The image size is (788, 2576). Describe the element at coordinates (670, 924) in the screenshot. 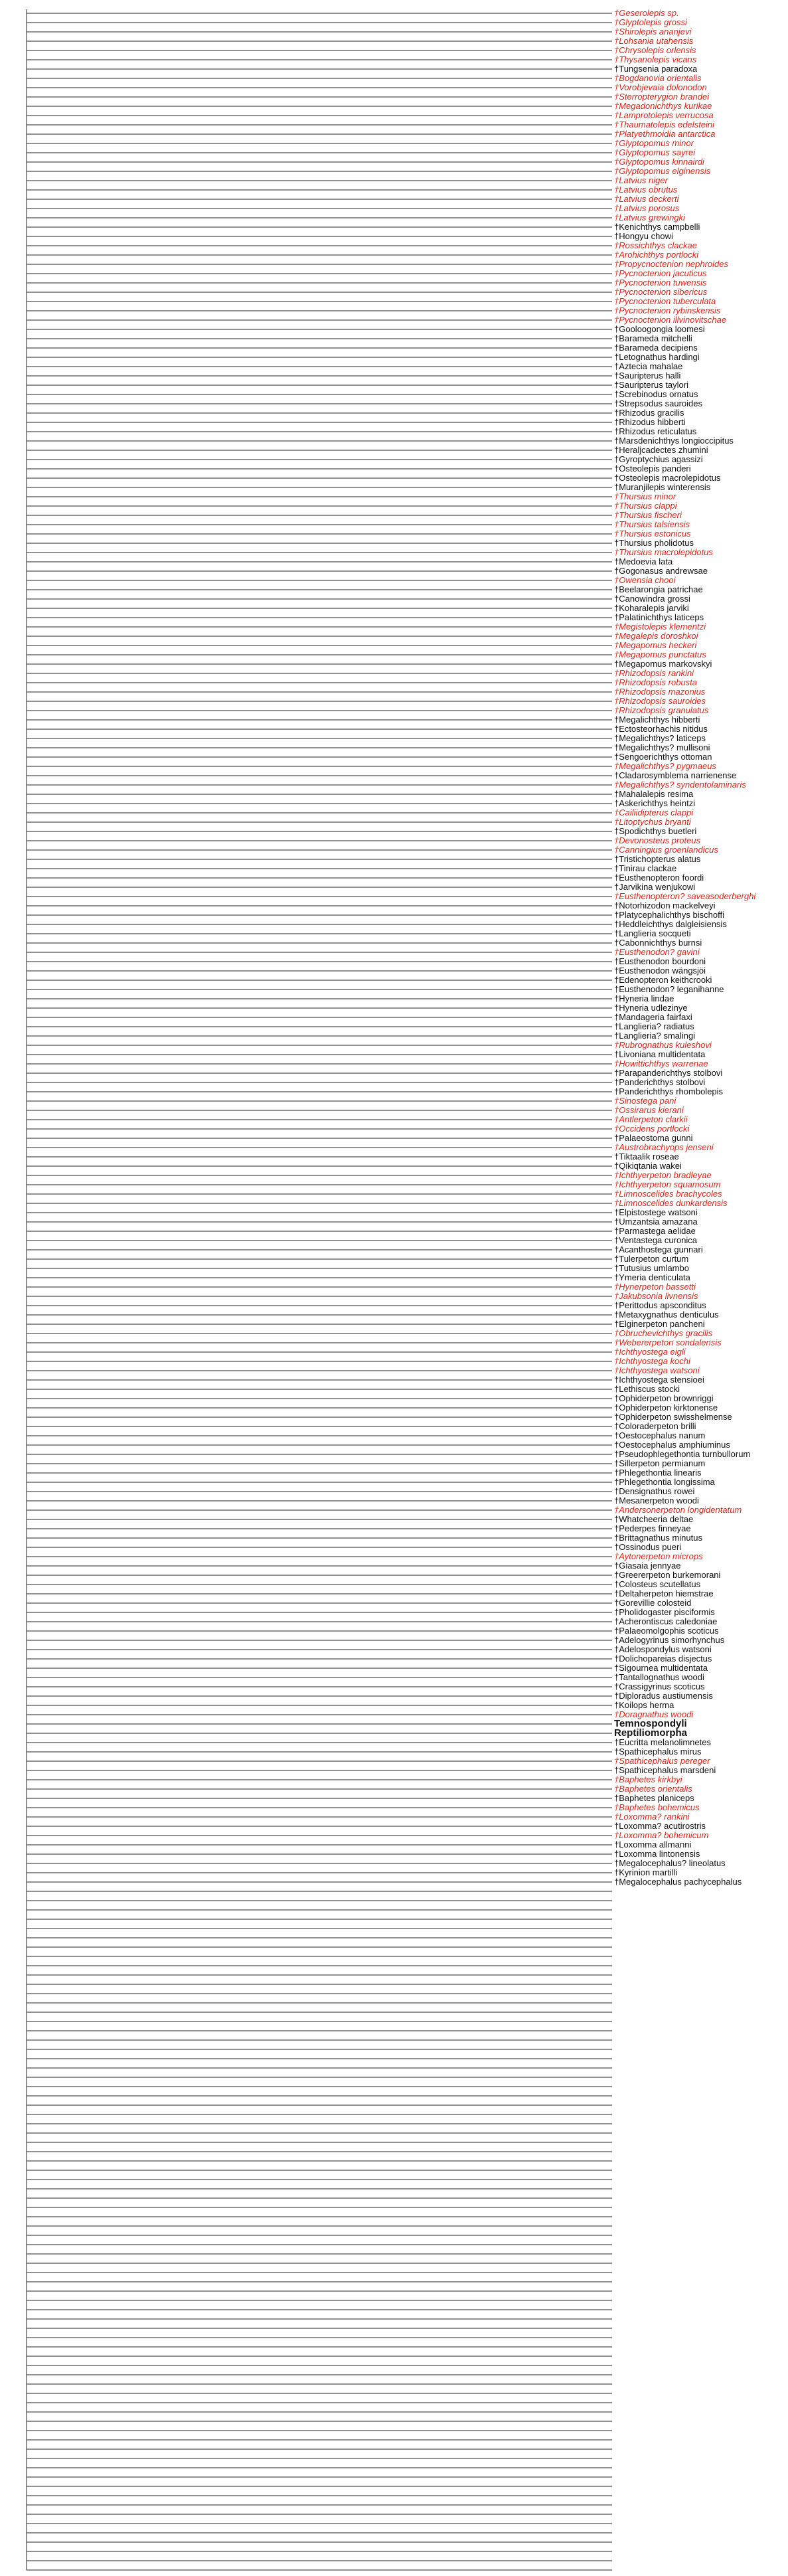

I see `svg-text: †Heddleichthys dalgleisiensis` at that location.